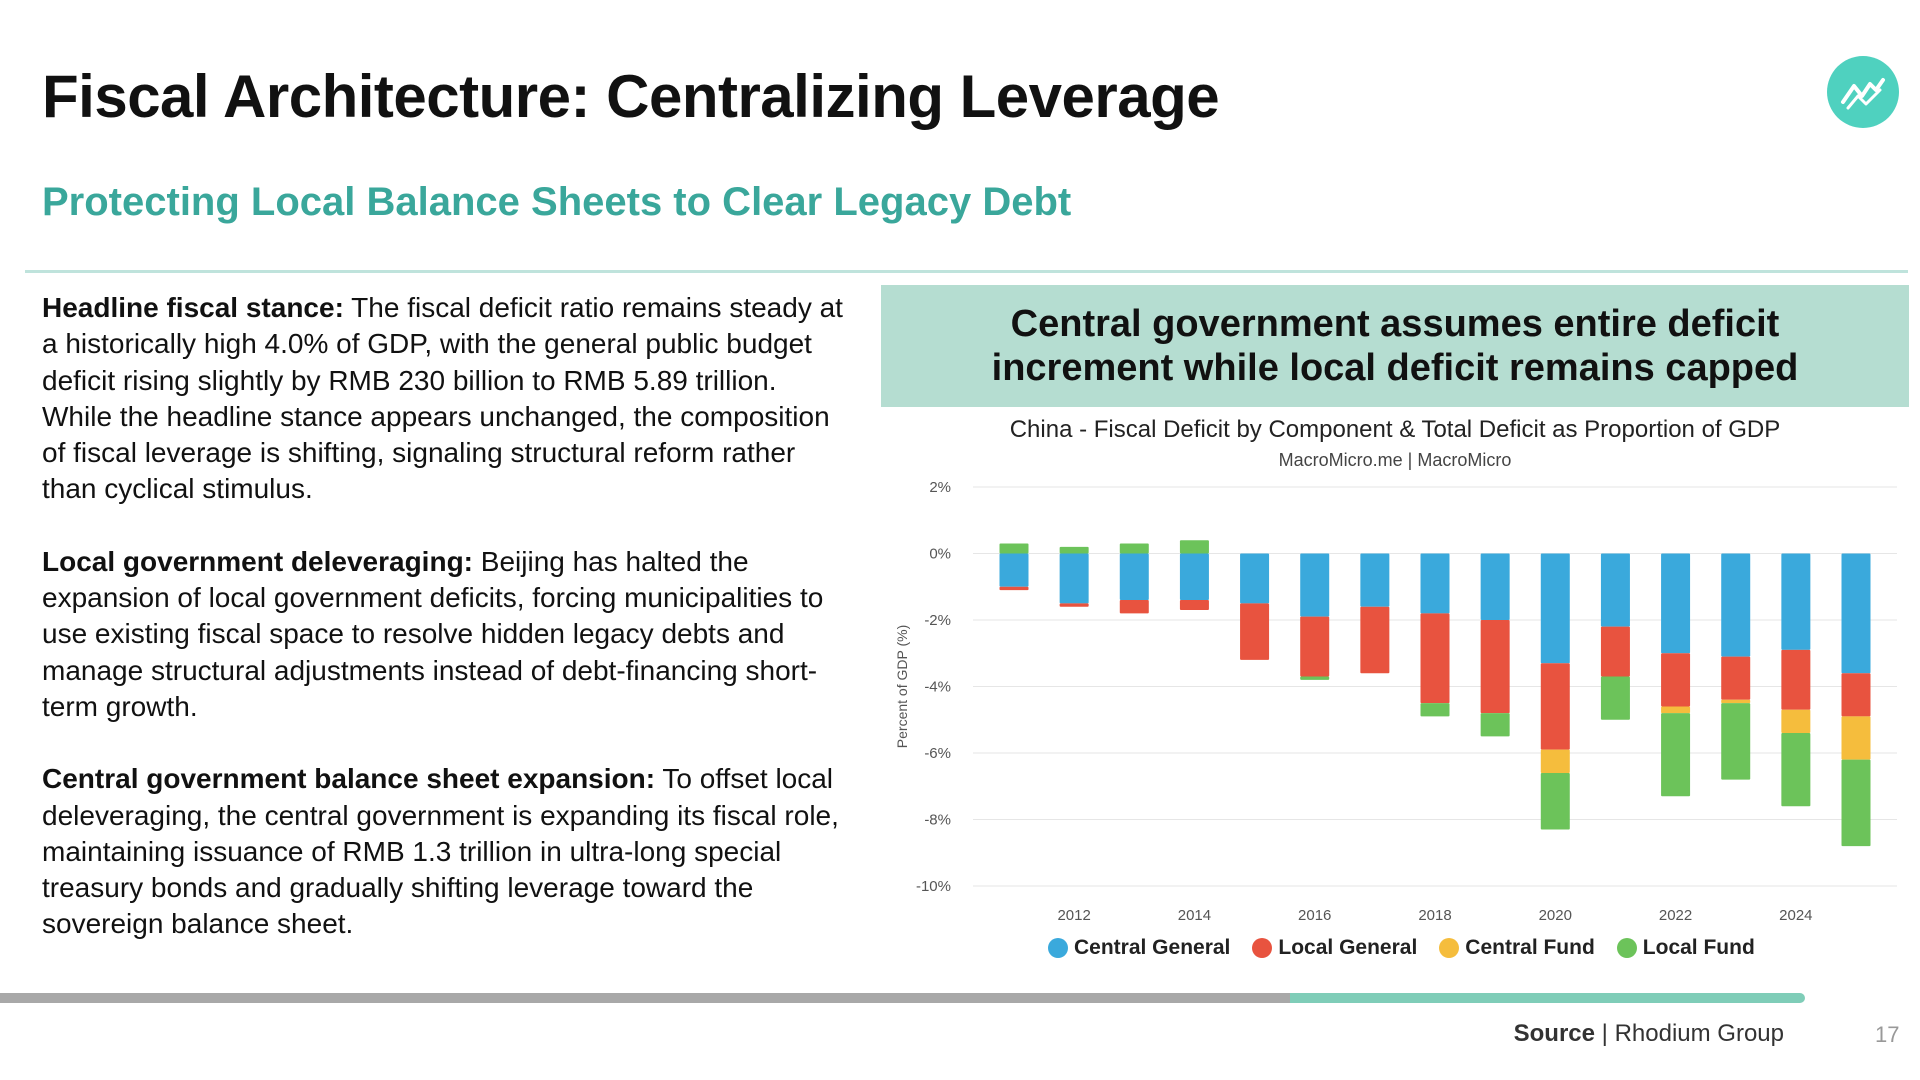 The height and width of the screenshot is (1080, 1920). Describe the element at coordinates (1073, 915) in the screenshot. I see `x-tick-label: 2012` at that location.